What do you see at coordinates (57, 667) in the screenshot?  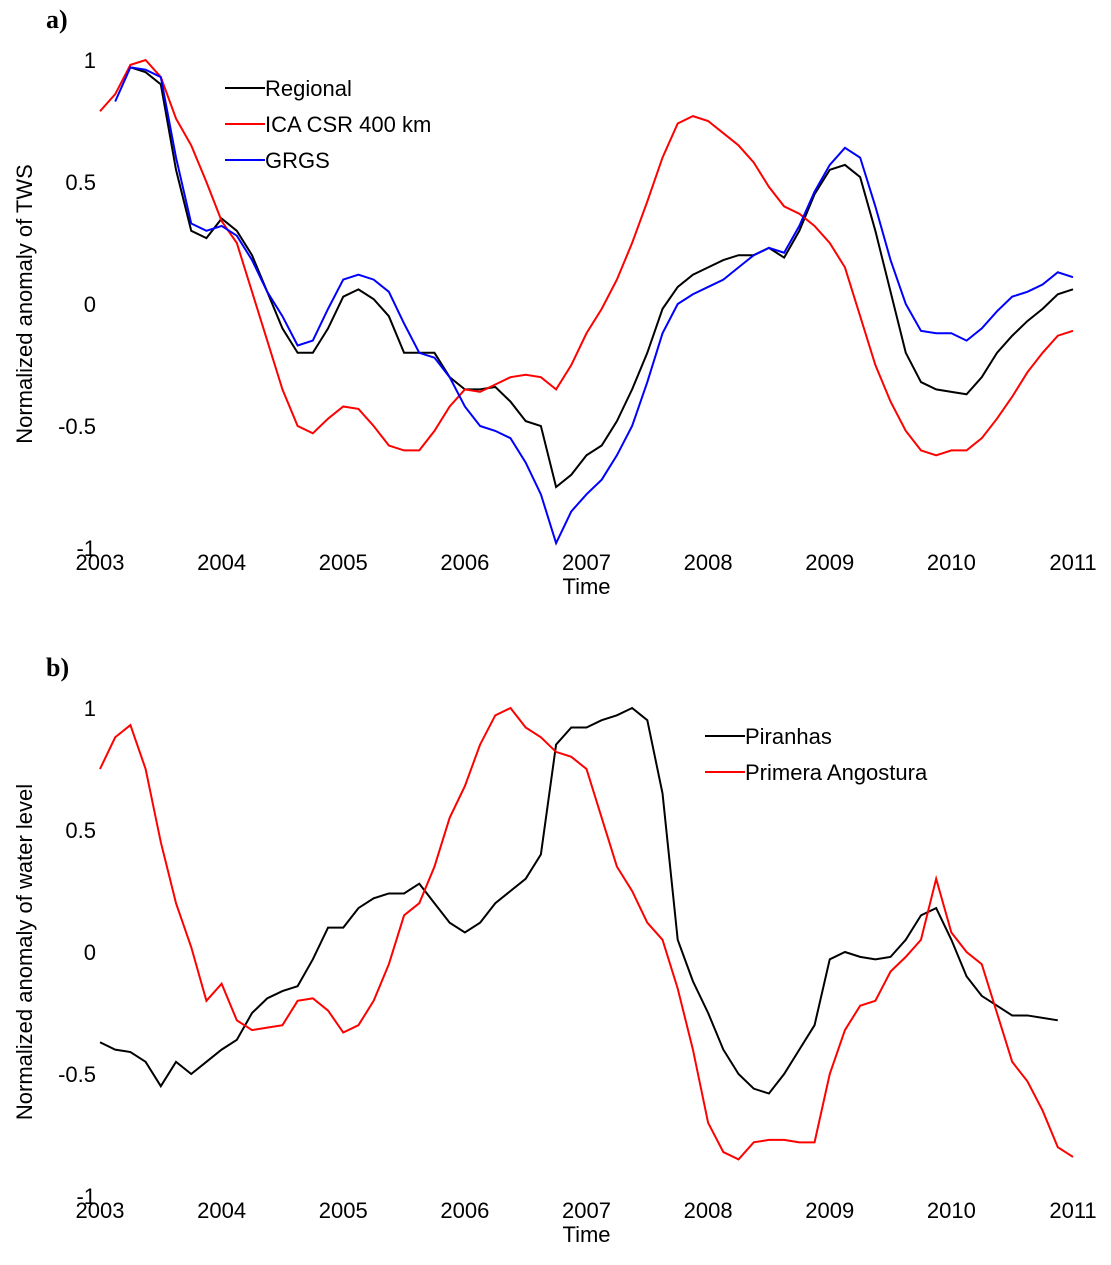 I see `panel-label: b)` at bounding box center [57, 667].